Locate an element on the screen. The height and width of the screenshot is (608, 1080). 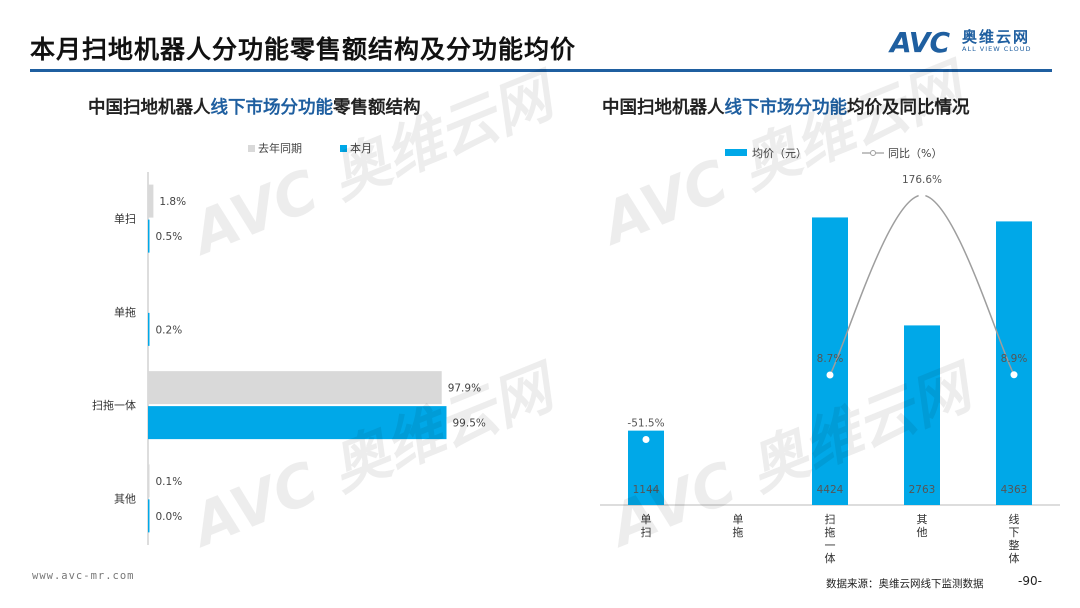
legend-marker is located at coordinates (873, 153).